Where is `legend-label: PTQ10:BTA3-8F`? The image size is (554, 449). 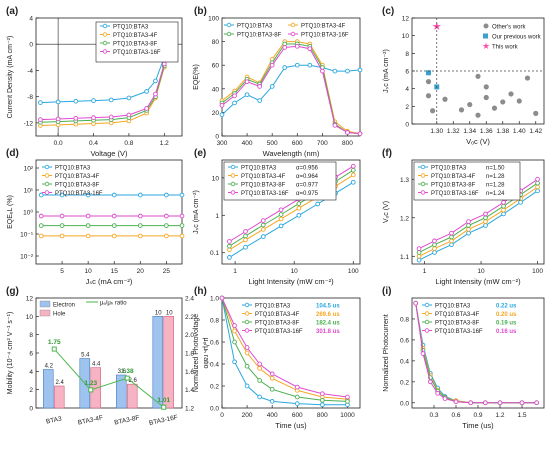 legend-label: PTQ10:BTA3-8F is located at coordinates (135, 44).